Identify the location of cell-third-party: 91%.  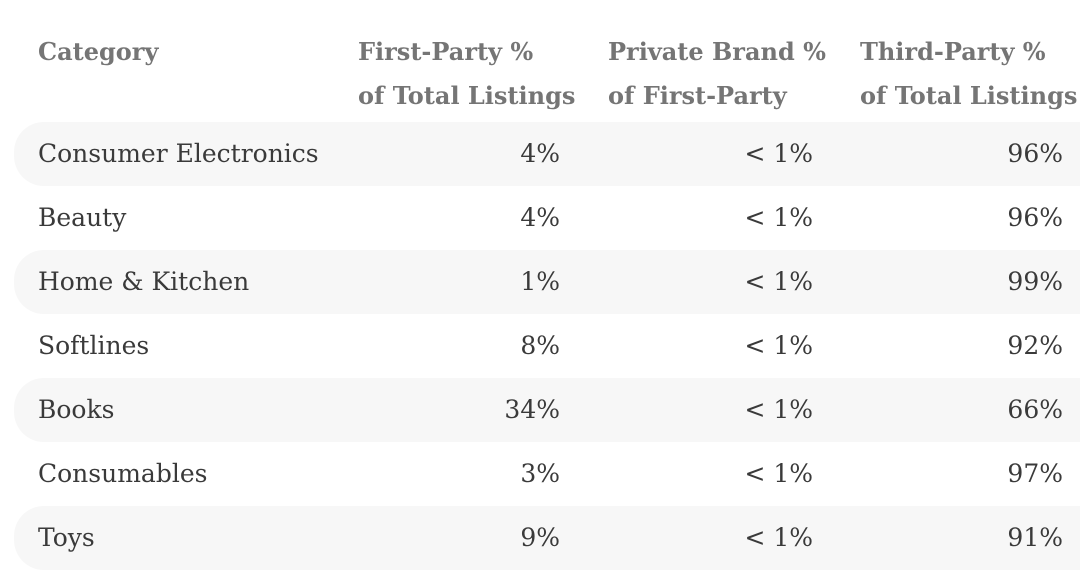
(1035, 537).